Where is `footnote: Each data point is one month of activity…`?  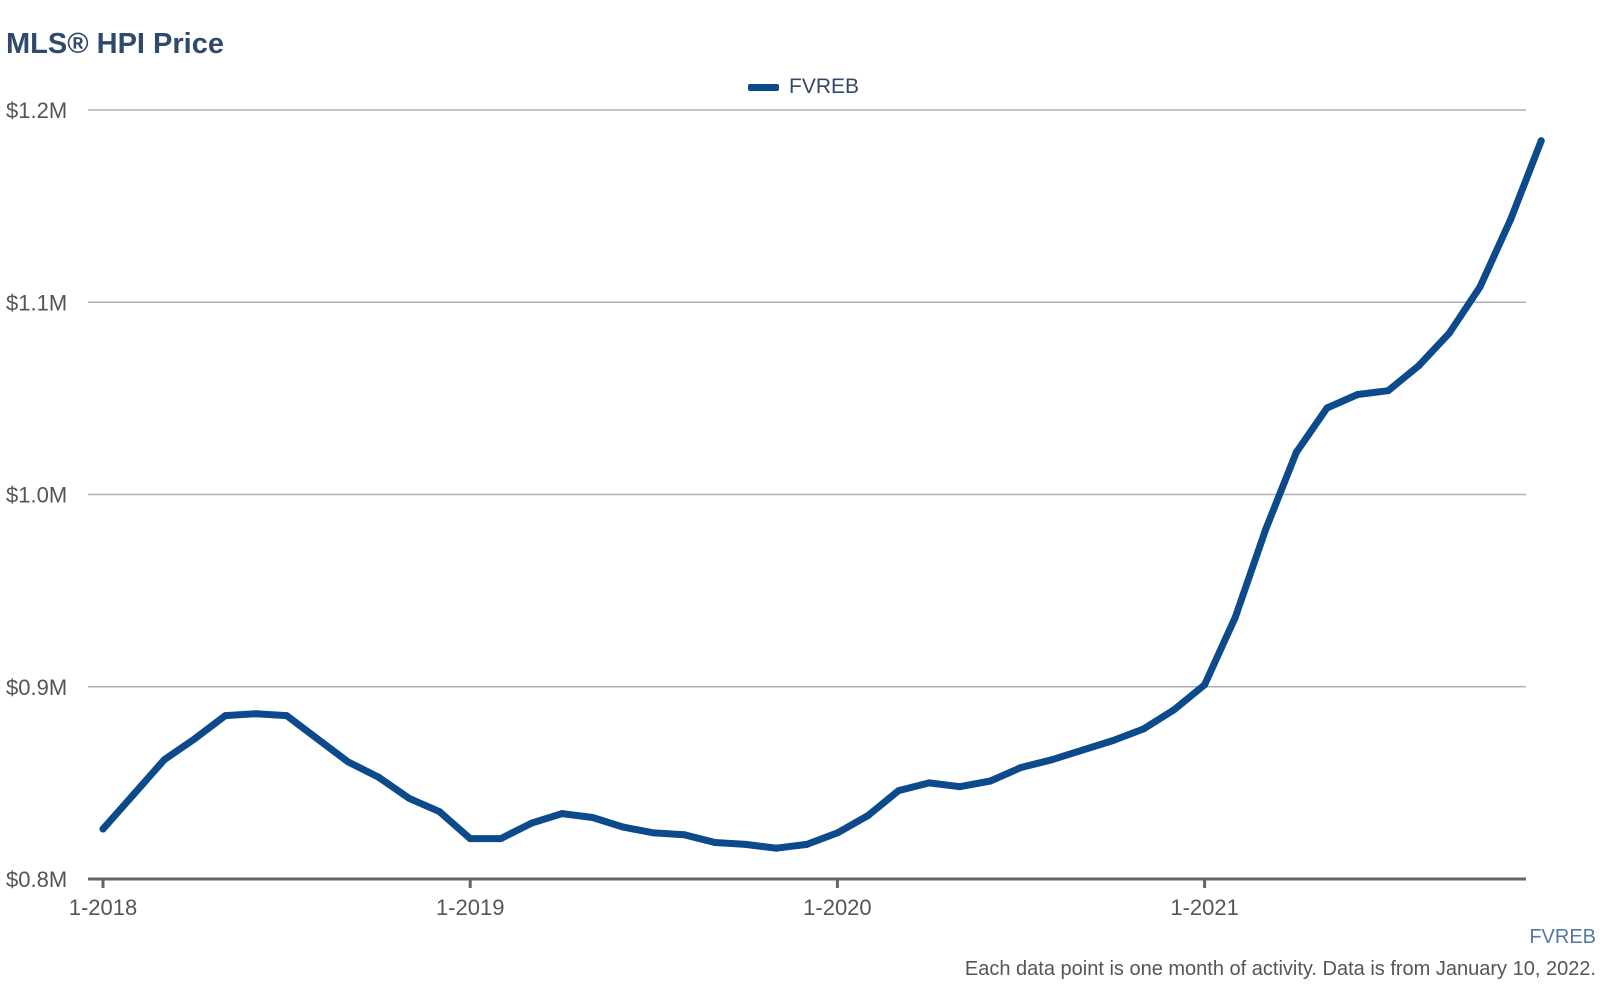 footnote: Each data point is one month of activity… is located at coordinates (1280, 969).